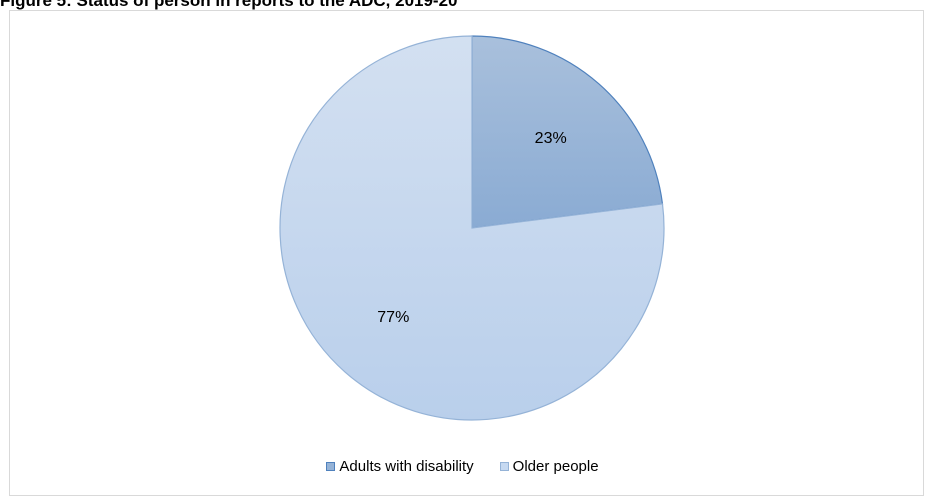  I want to click on legend: Adults with disability Older people, so click(462, 466).